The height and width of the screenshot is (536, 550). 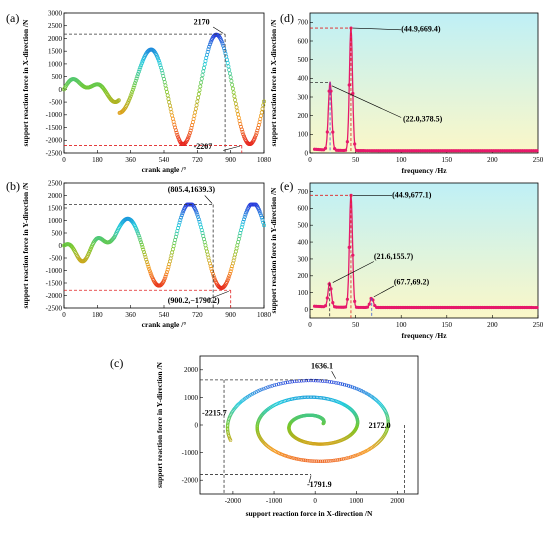 I want to click on x-axis-title: crank angle /°, so click(x=164, y=169).